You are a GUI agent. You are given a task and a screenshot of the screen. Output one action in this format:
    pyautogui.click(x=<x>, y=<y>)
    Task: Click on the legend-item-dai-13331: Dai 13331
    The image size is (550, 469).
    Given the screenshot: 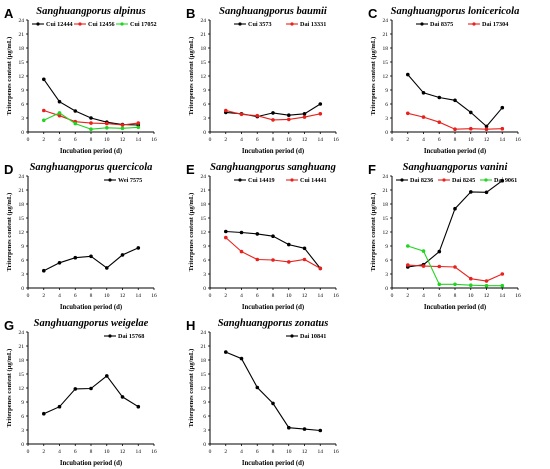 What is the action you would take?
    pyautogui.click(x=306, y=24)
    